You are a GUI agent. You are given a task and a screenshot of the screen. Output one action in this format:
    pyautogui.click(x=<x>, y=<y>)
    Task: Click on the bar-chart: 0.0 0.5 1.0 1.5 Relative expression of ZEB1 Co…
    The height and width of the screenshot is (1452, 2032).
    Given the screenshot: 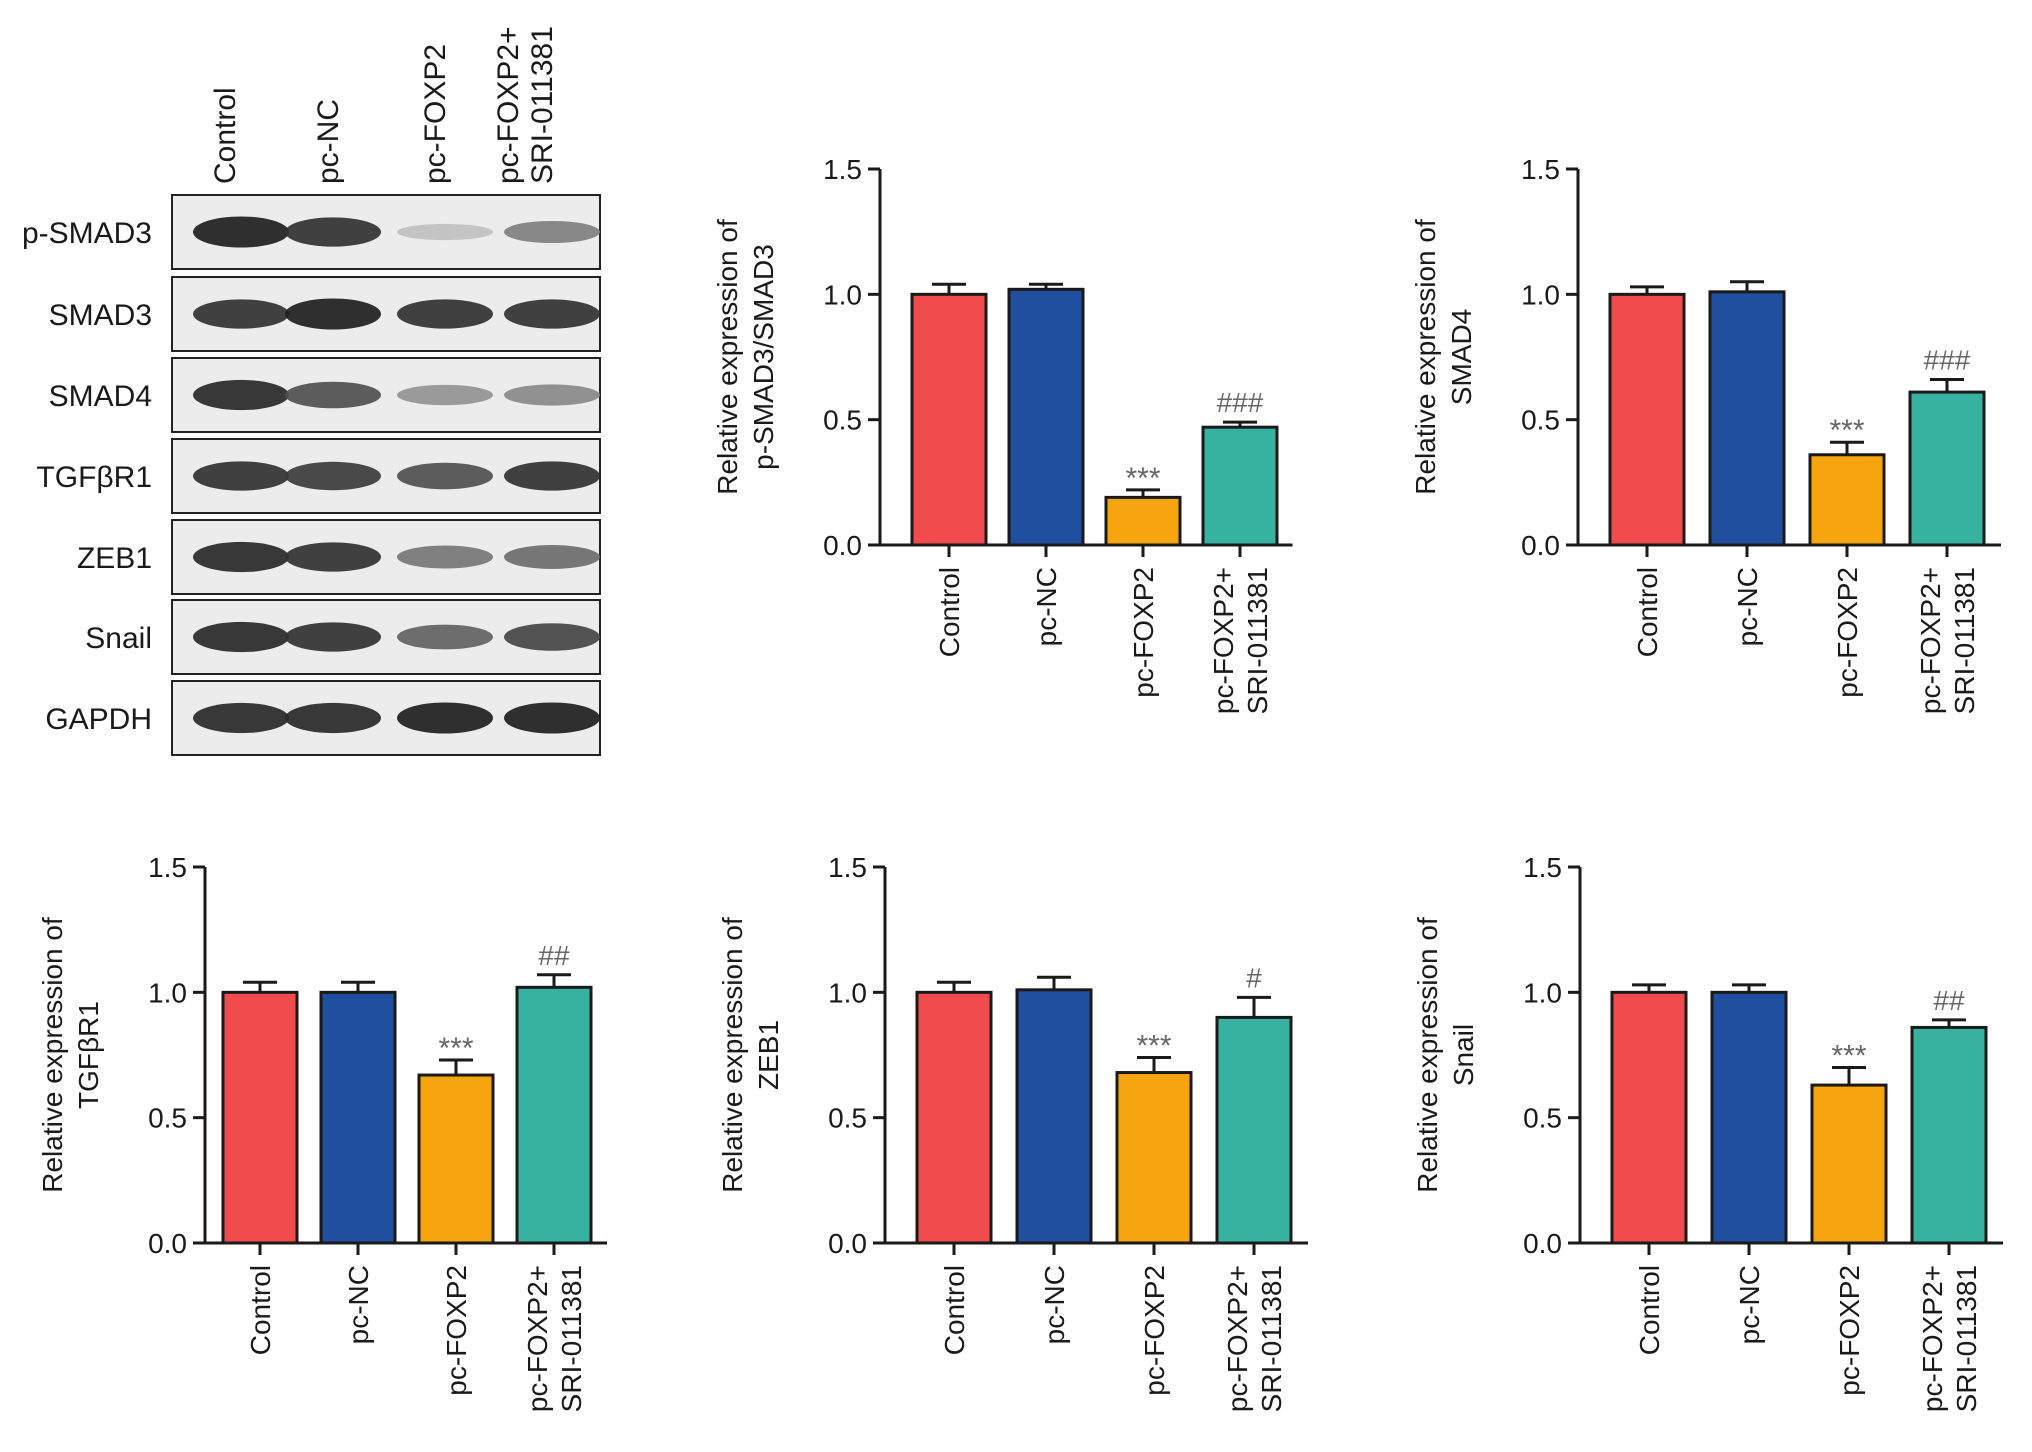 What is the action you would take?
    pyautogui.click(x=1012, y=1132)
    